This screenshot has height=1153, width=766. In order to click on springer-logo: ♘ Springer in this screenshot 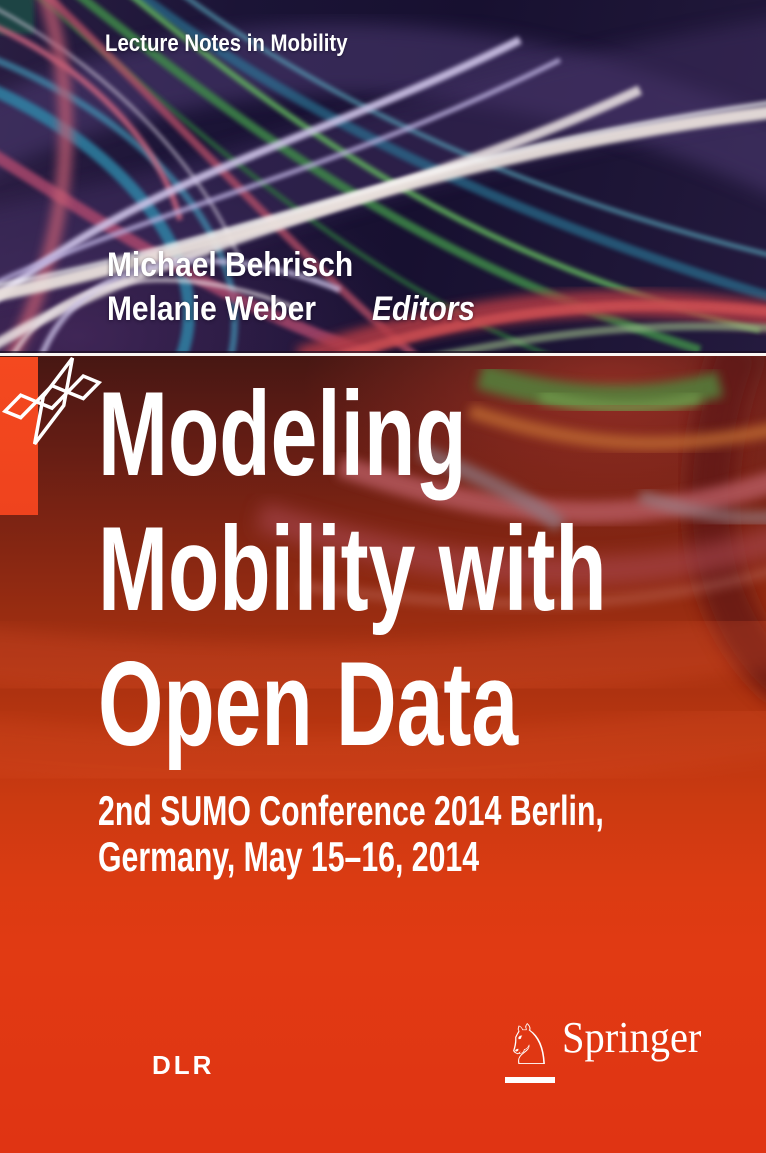, I will do `click(611, 1054)`.